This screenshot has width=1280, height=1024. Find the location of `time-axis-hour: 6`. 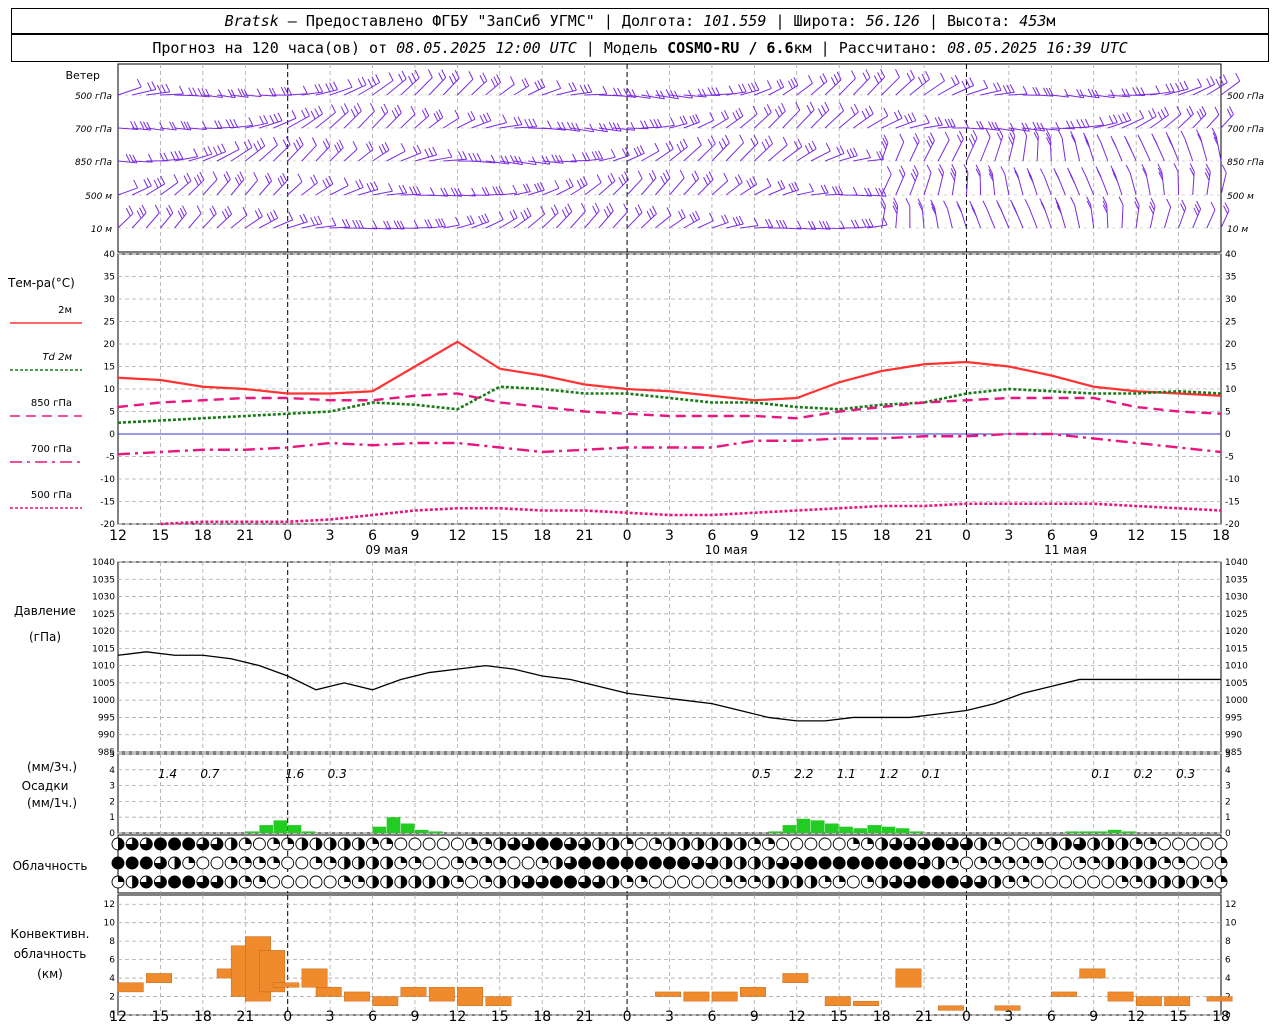

time-axis-hour: 6 is located at coordinates (1051, 536).